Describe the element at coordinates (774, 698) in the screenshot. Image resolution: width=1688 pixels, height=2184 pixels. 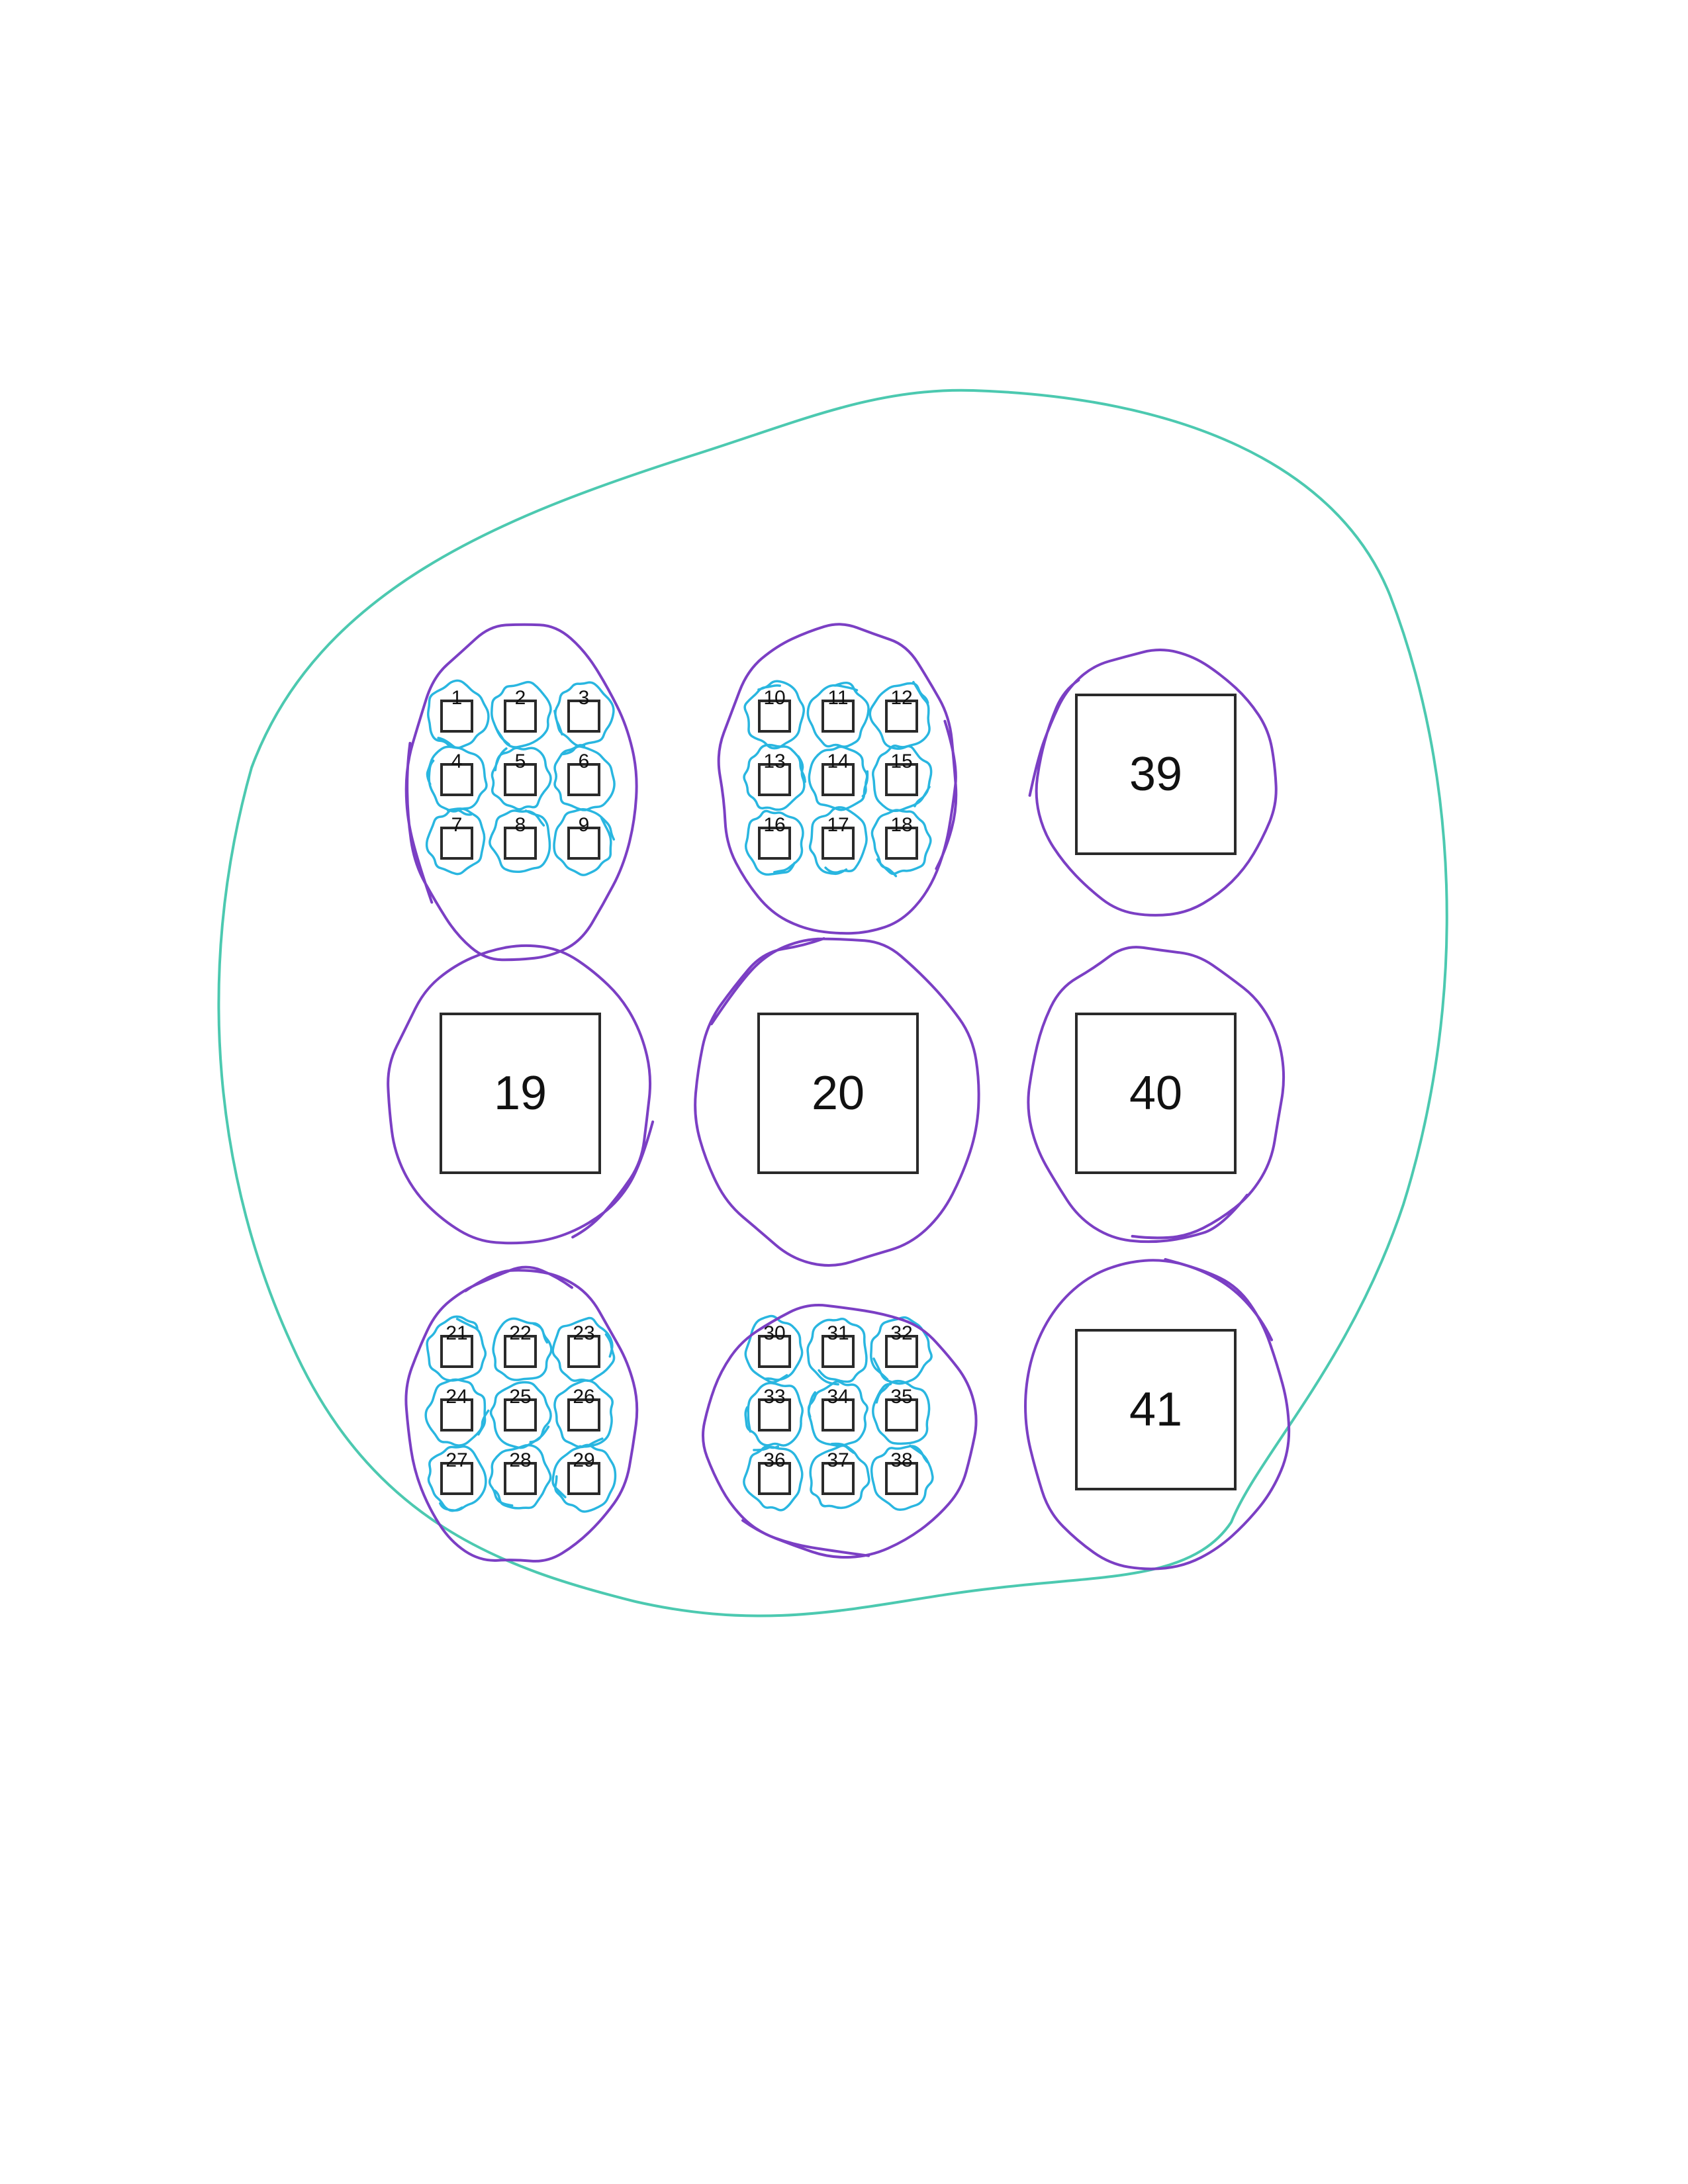
I see `item-label: 10` at that location.